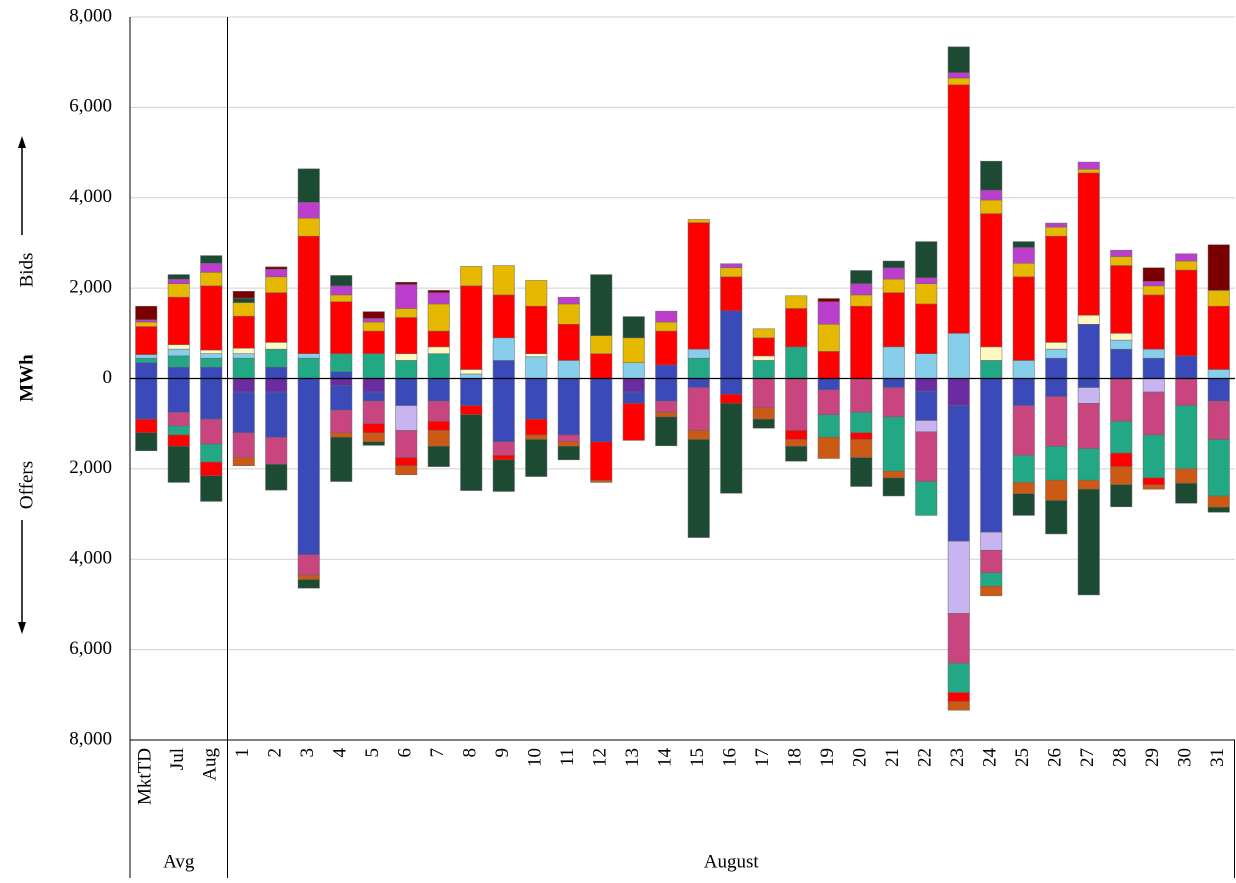 This screenshot has height=883, width=1236. I want to click on x-tick-label: 23, so click(957, 757).